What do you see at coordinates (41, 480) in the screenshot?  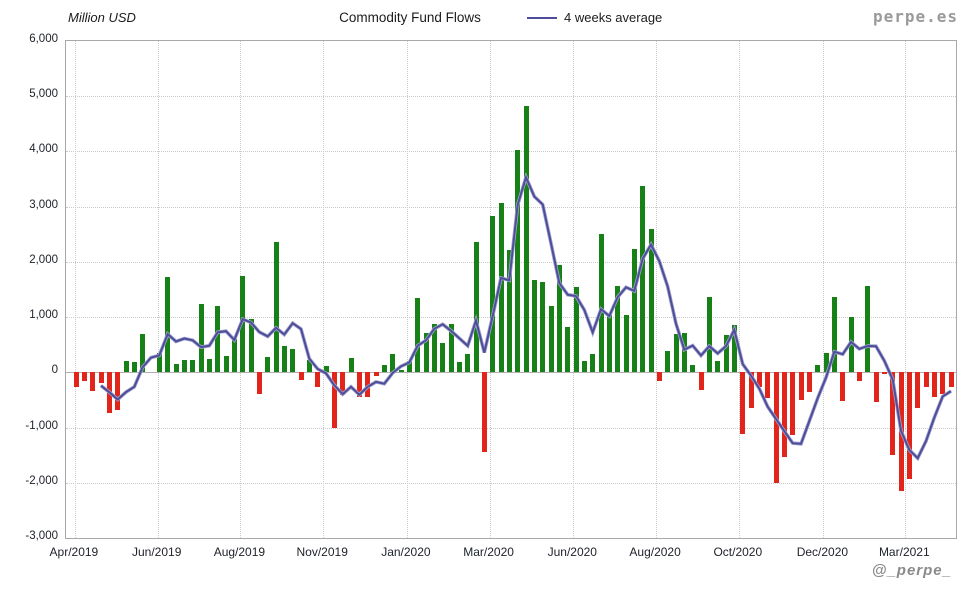 I see `y-tick-label: -2,000` at bounding box center [41, 480].